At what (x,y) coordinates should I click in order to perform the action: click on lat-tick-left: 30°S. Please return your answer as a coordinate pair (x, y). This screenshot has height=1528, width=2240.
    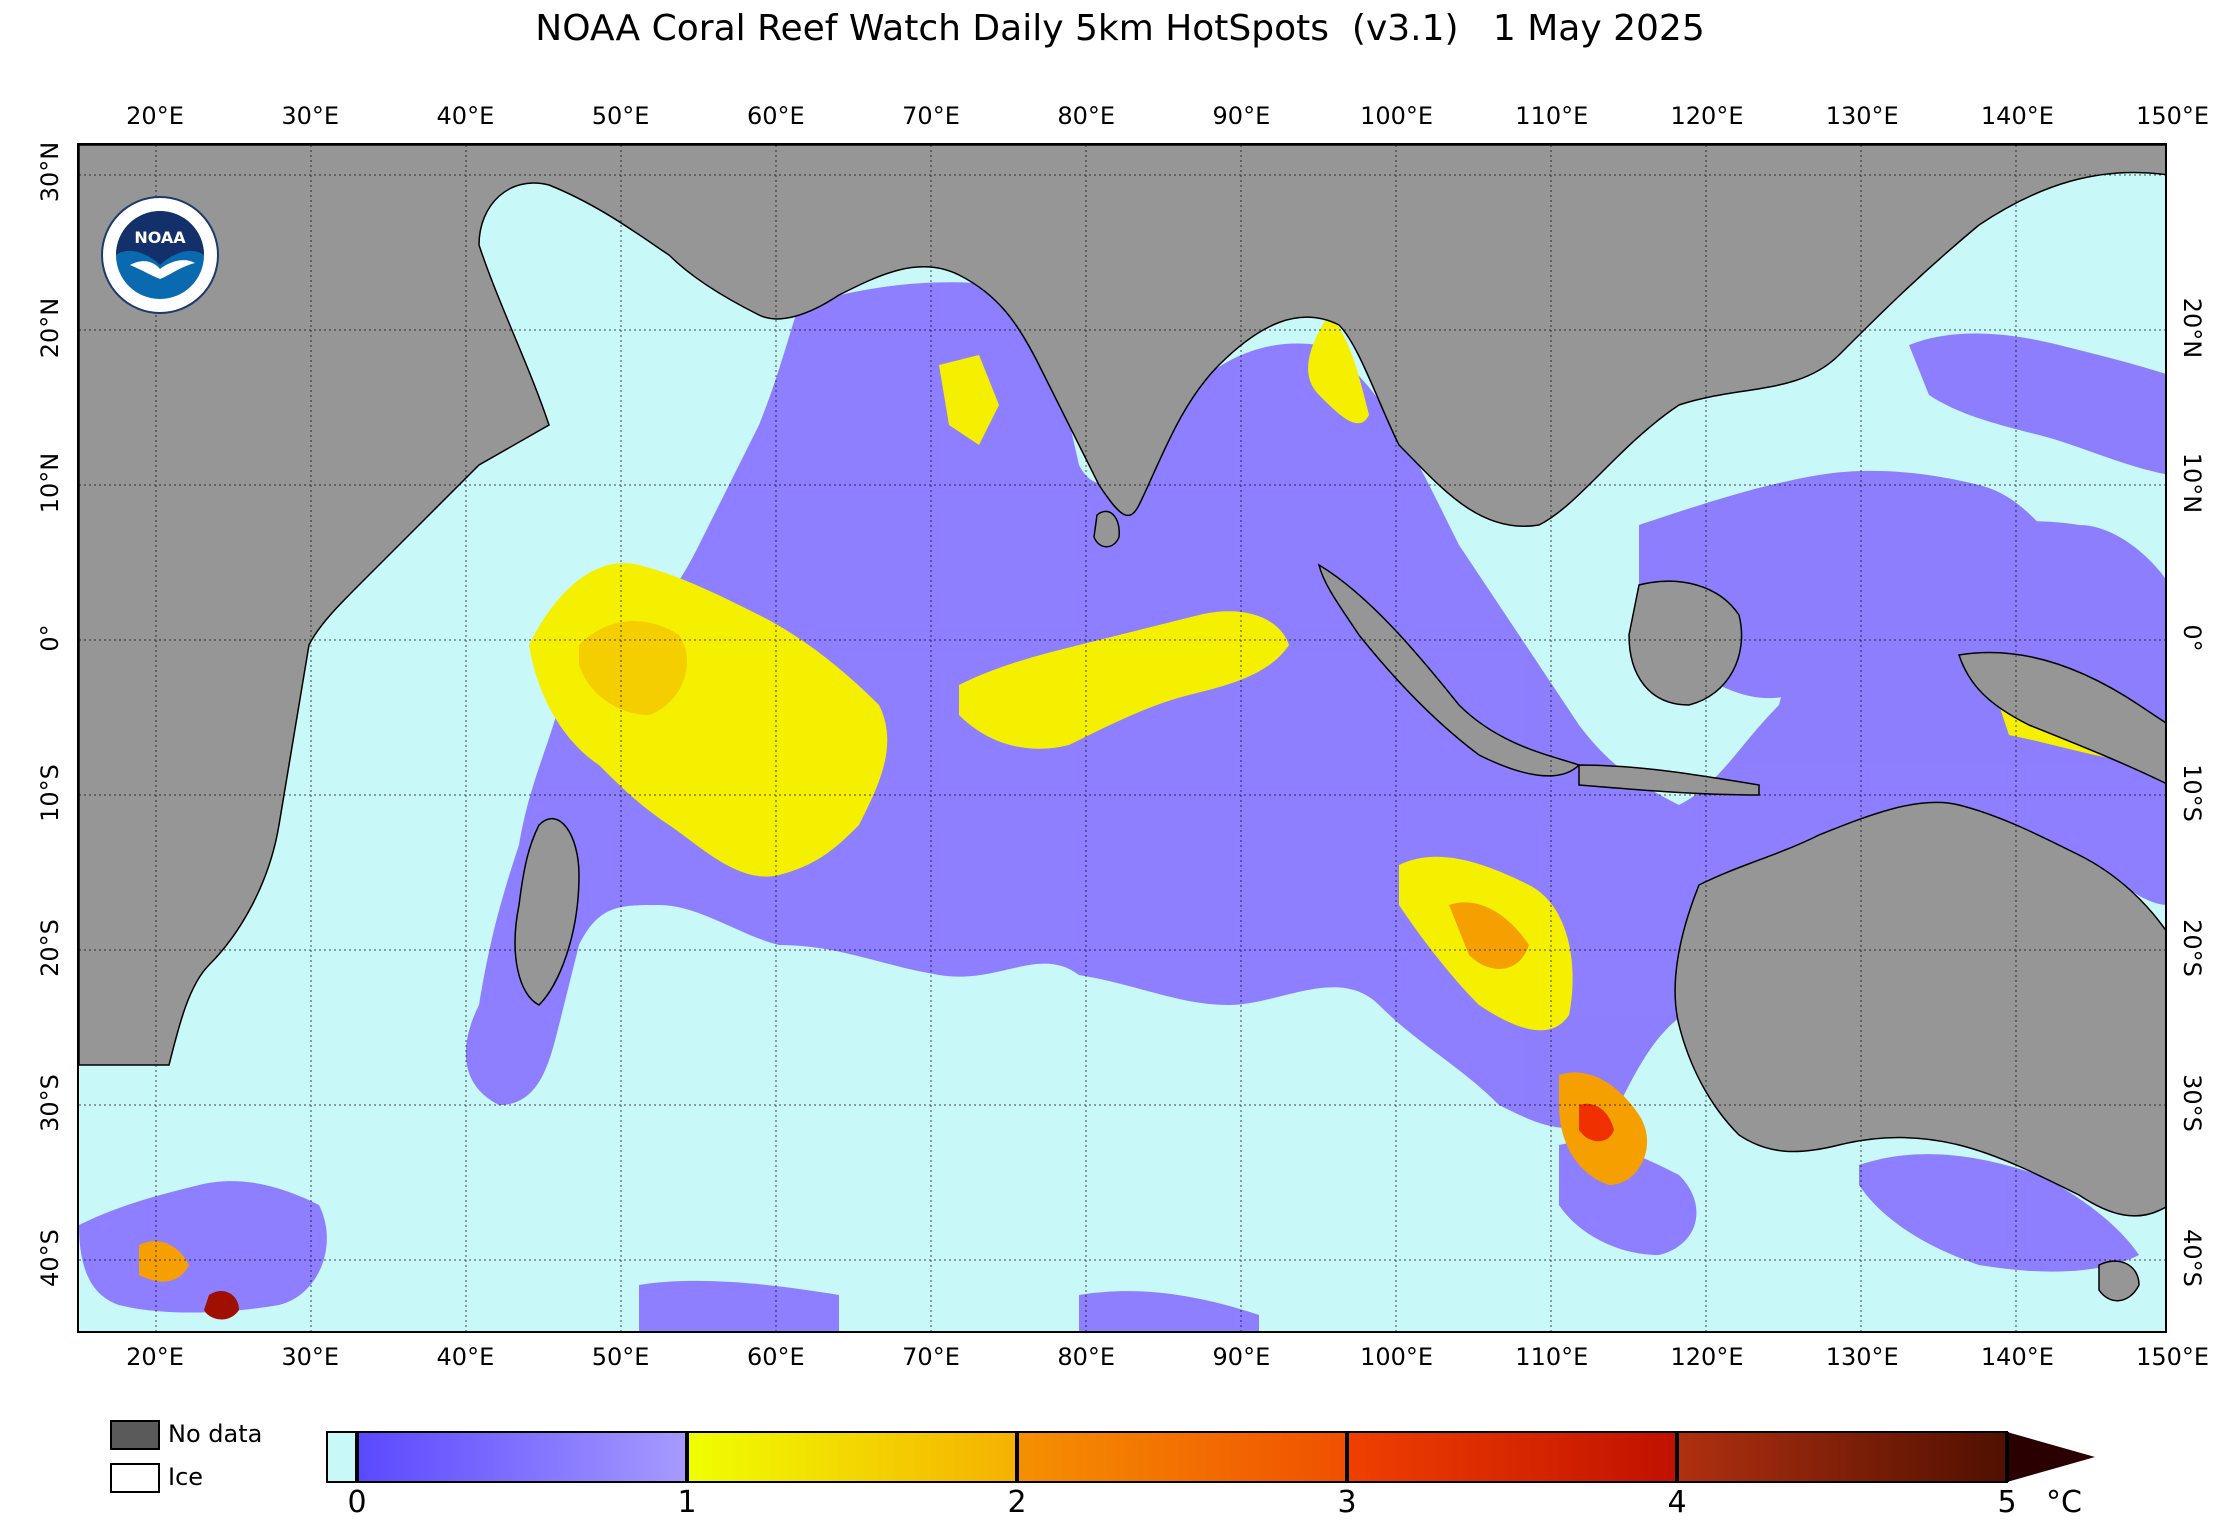
    Looking at the image, I should click on (50, 1103).